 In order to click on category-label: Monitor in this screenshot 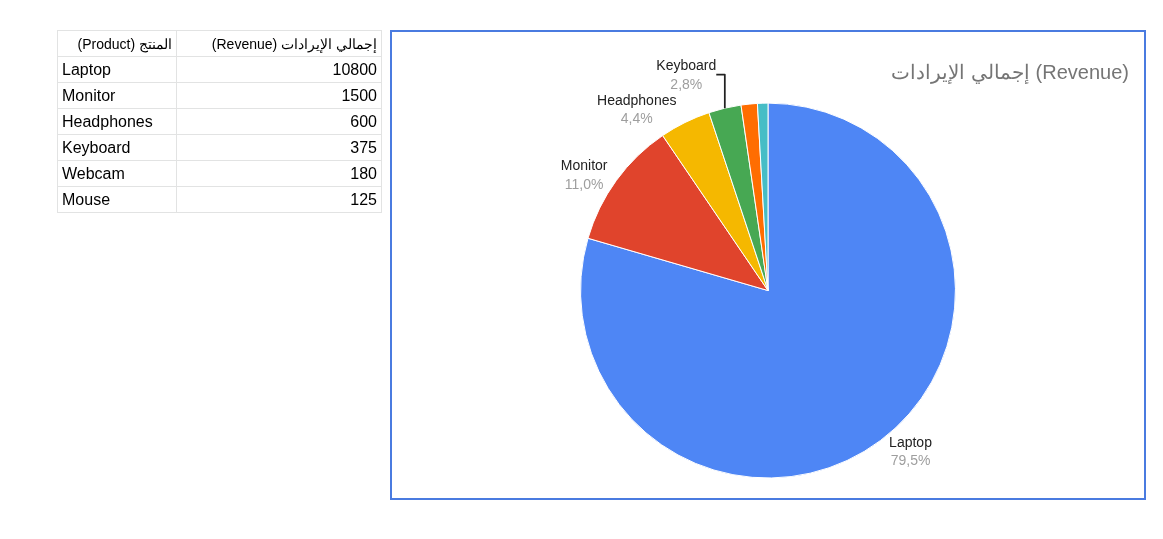, I will do `click(117, 95)`.